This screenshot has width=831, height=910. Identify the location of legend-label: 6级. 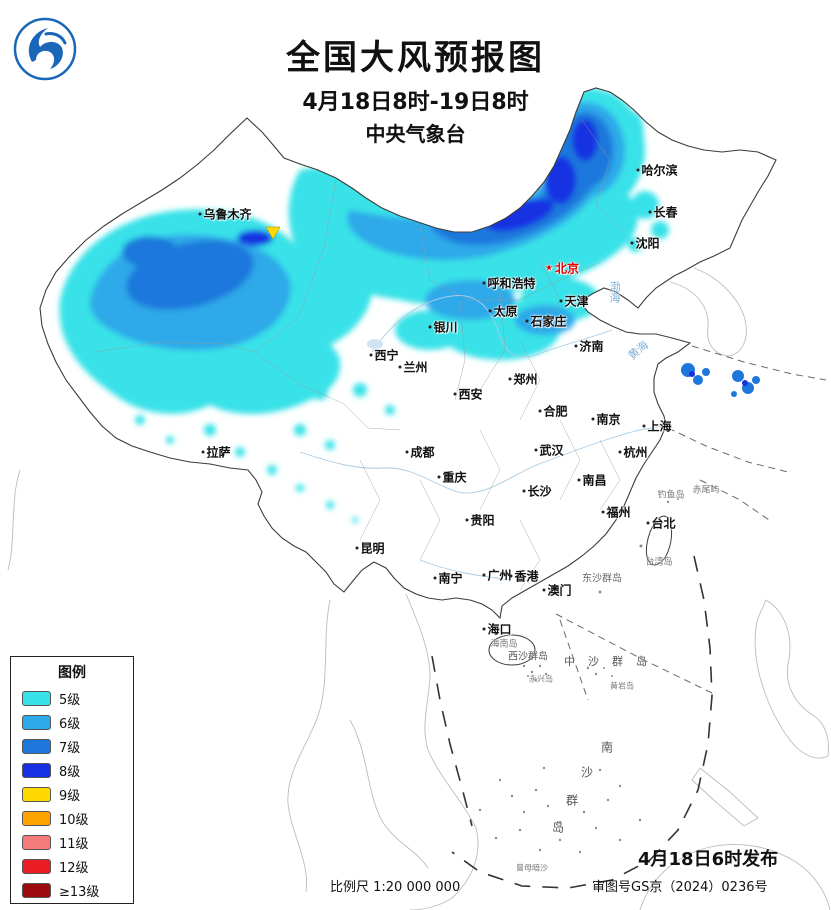
(70, 724).